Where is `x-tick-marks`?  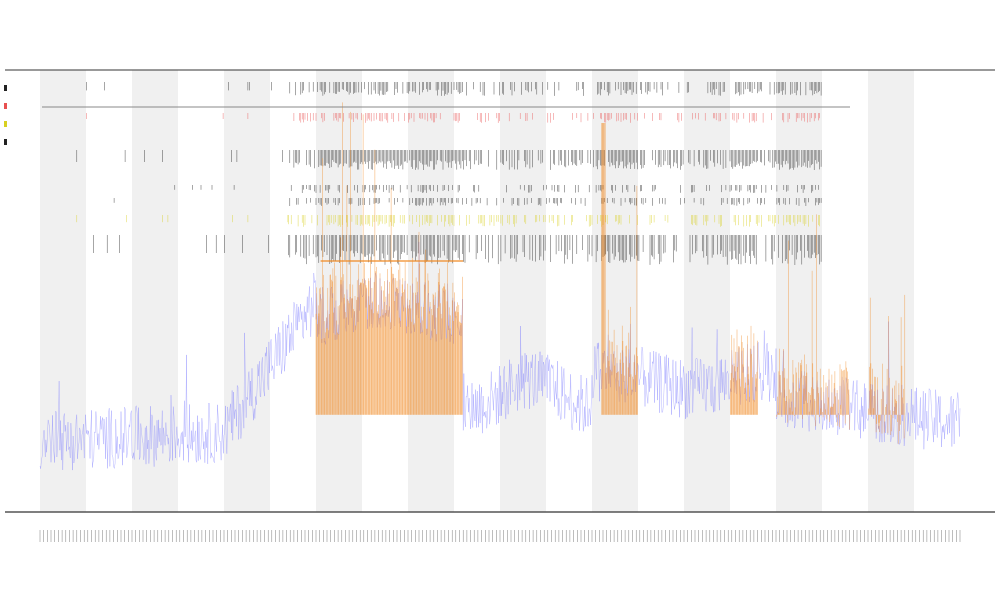 x-tick-marks is located at coordinates (500, 536).